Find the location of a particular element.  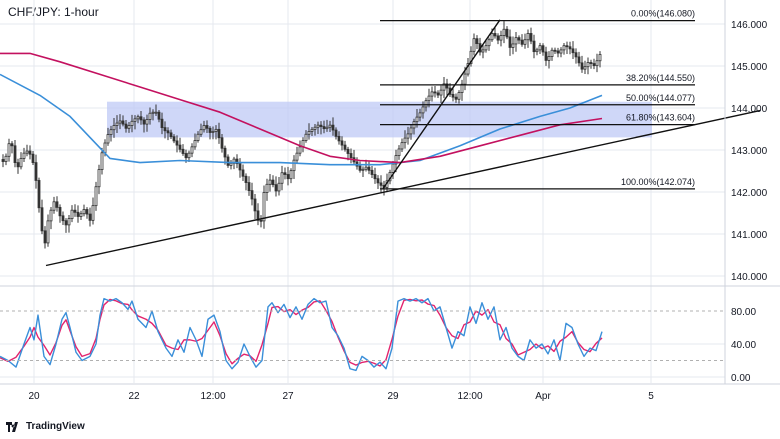

time-tick-label: 12:00 is located at coordinates (469, 396).